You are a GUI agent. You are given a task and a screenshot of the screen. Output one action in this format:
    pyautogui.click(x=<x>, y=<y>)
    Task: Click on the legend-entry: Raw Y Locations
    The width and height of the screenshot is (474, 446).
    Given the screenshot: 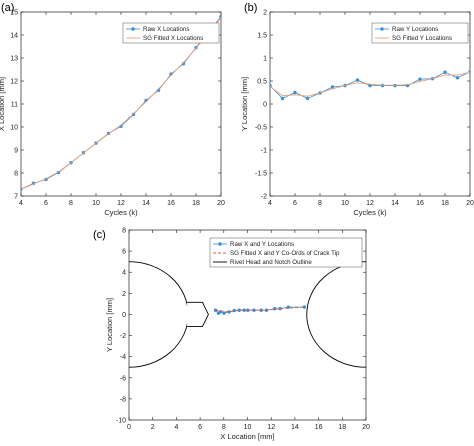 What is the action you would take?
    pyautogui.click(x=415, y=29)
    